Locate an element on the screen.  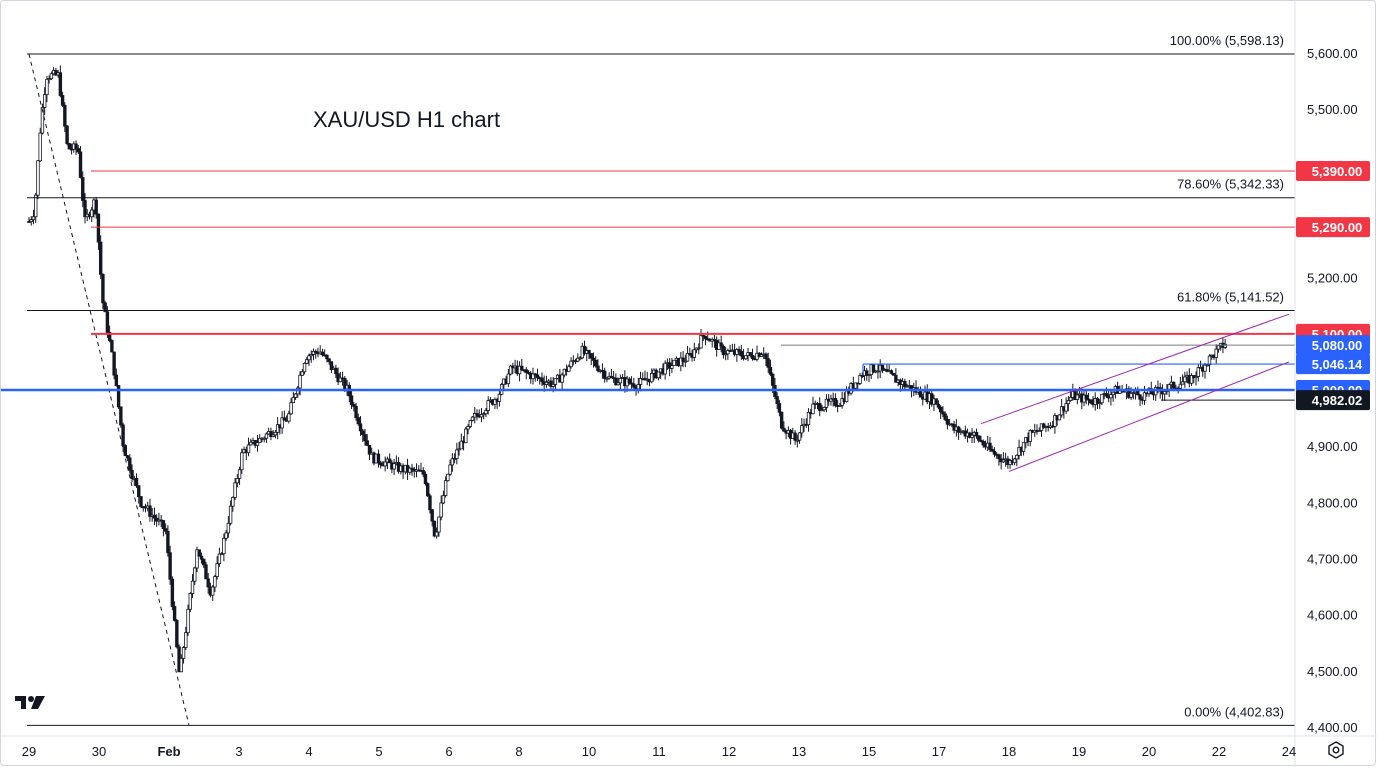
chart-title: XAU/USD H1 chart is located at coordinates (406, 119).